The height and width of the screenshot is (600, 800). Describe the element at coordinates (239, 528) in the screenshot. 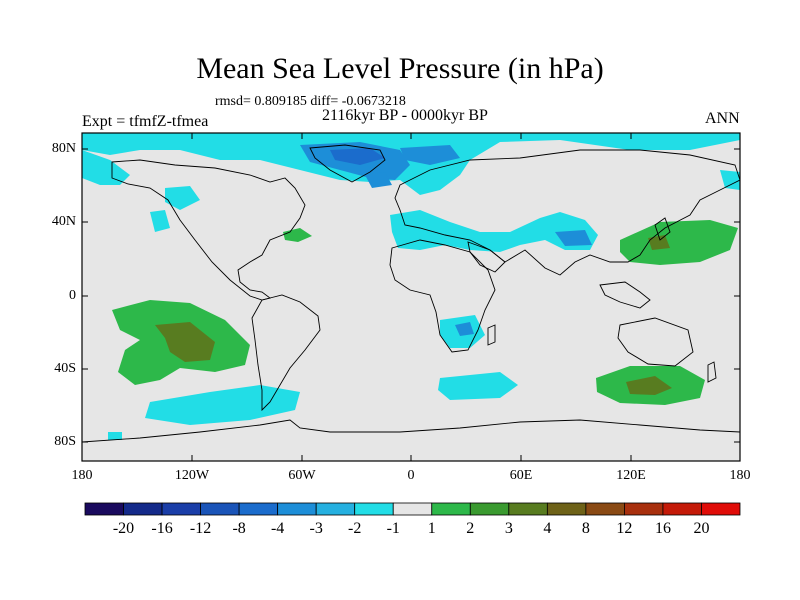

I see `colorbar-tick-label: -8` at that location.